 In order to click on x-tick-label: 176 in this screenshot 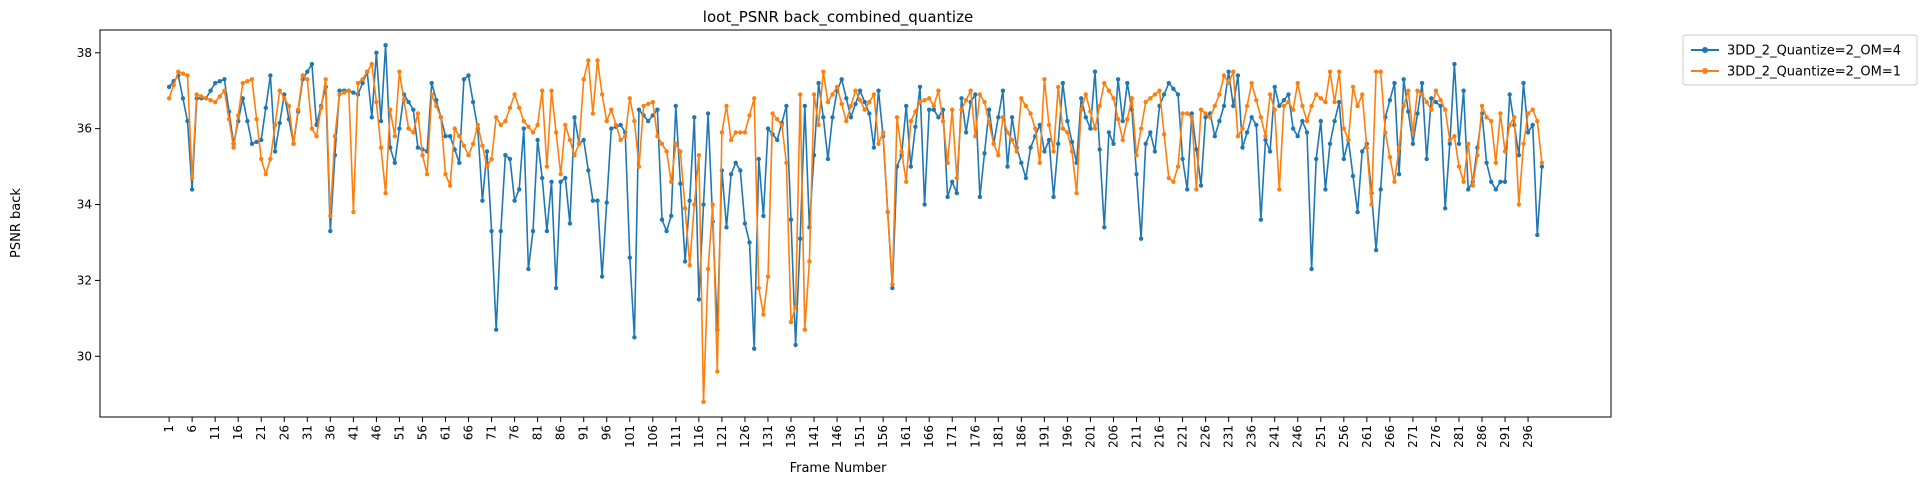, I will do `click(975, 436)`.